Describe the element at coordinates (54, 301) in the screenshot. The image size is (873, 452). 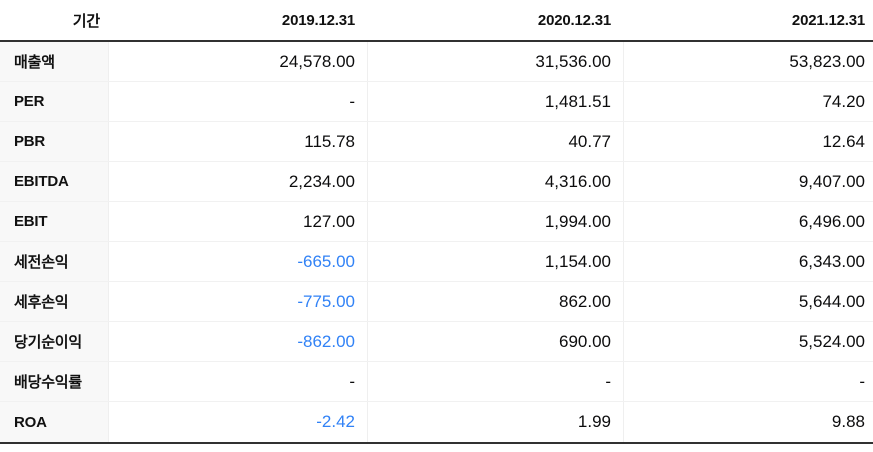
I see `row-label: 세후손익` at that location.